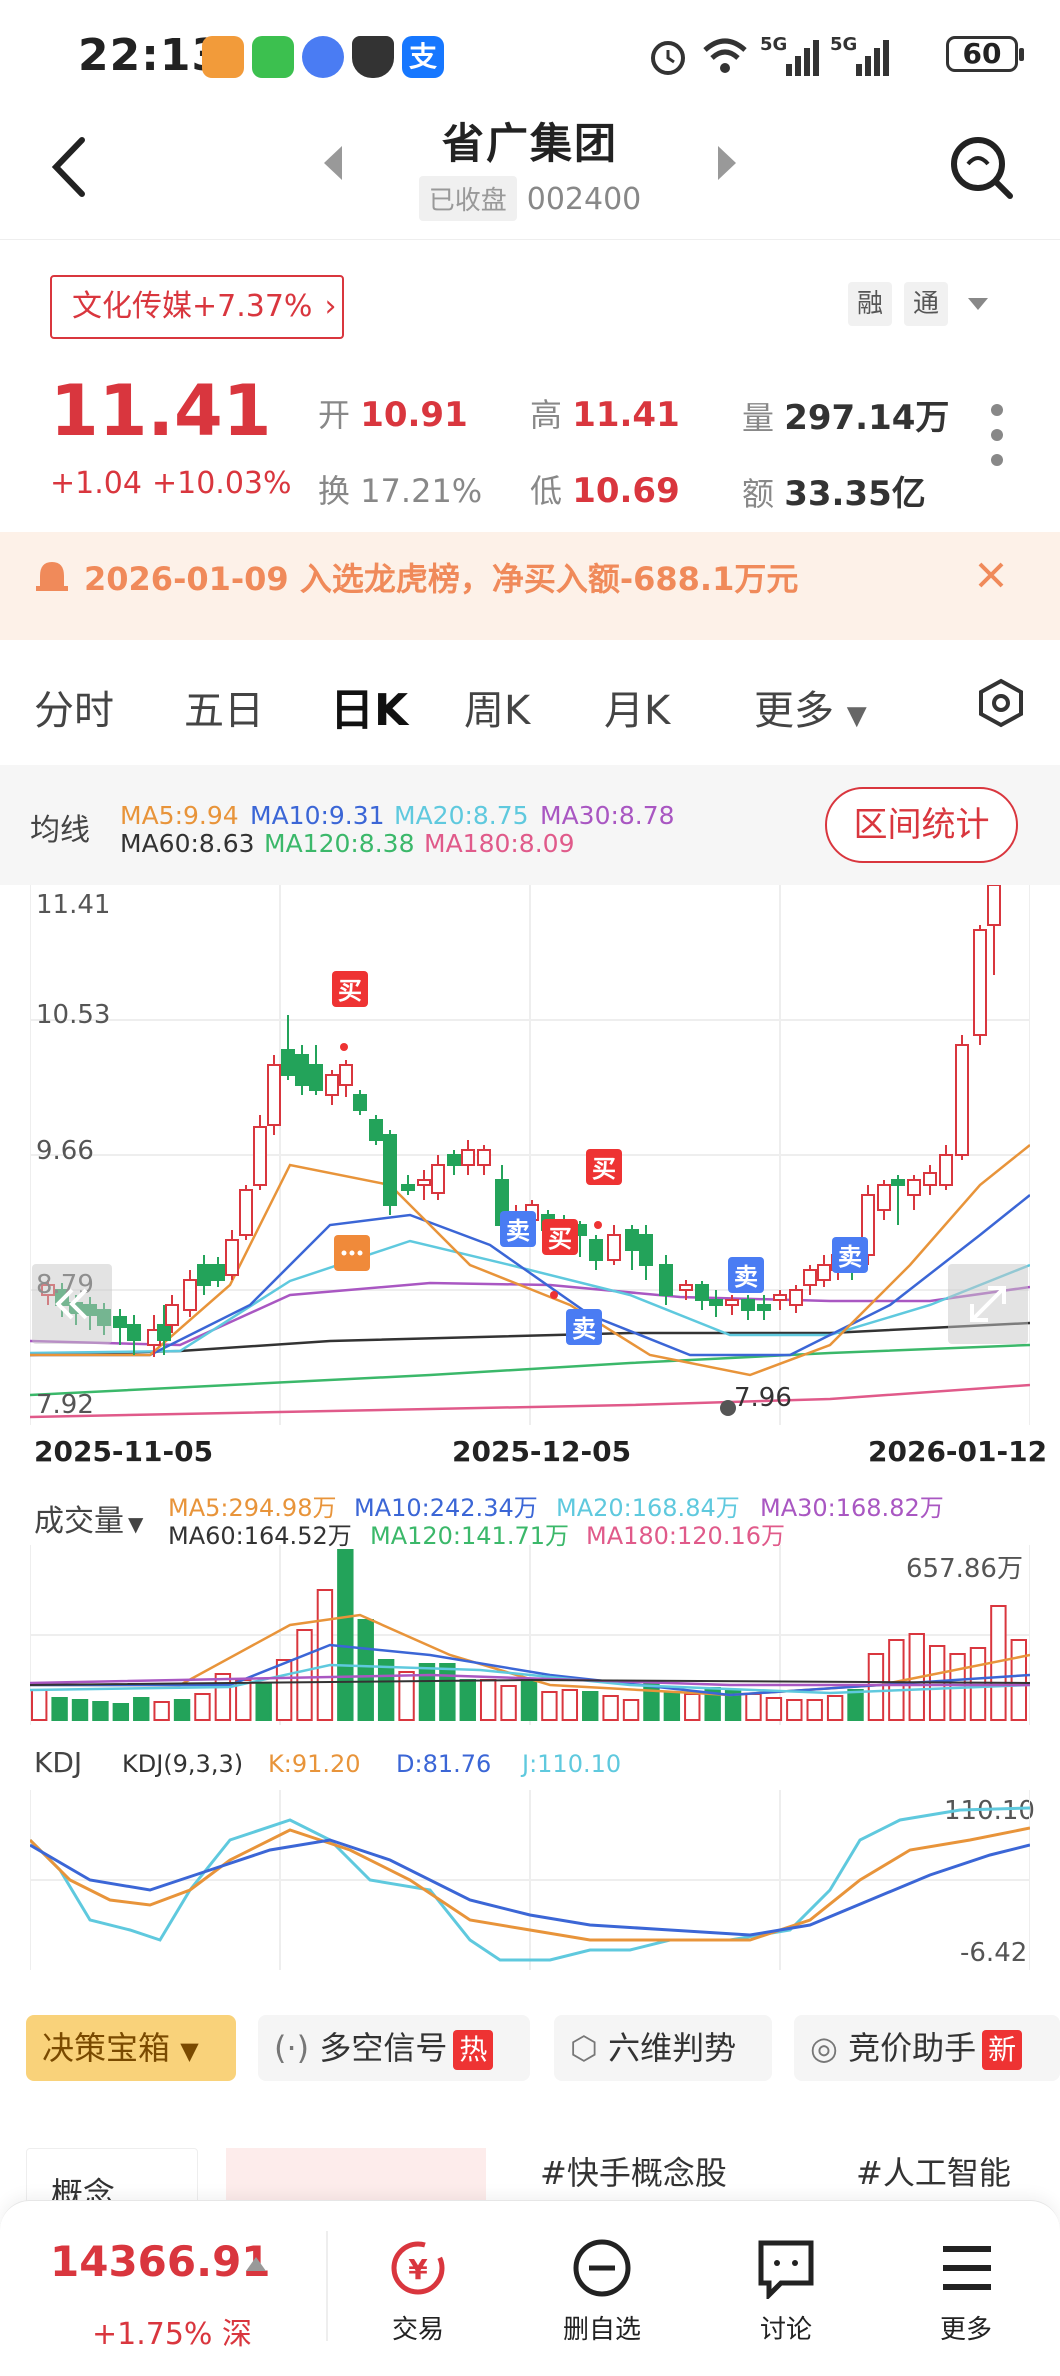 The width and height of the screenshot is (1060, 2376). I want to click on buy-marker, so click(604, 1167).